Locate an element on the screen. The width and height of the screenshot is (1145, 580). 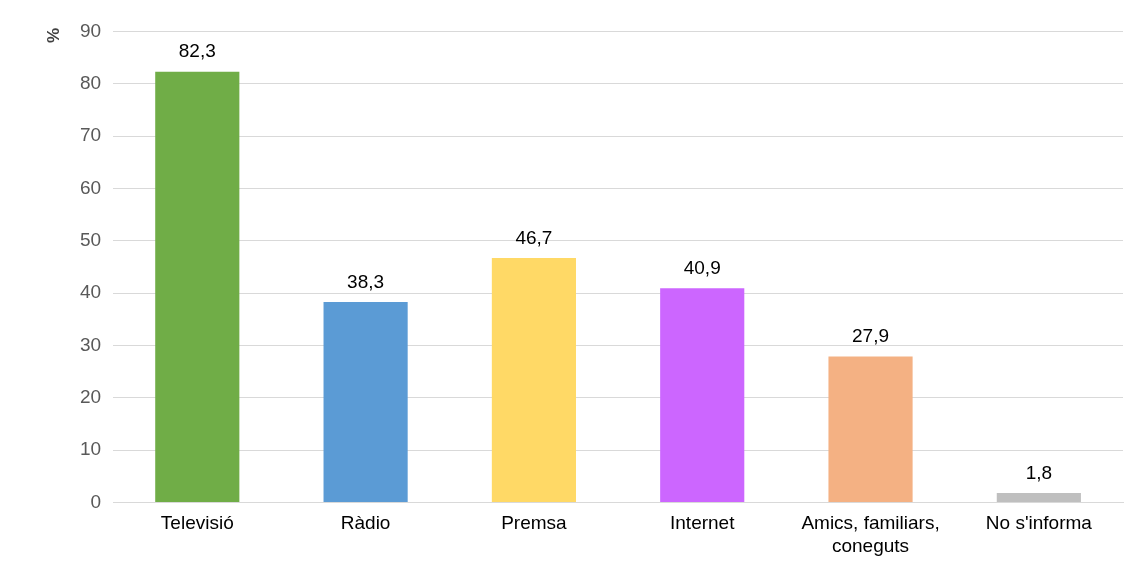
y-tick-label: 0 is located at coordinates (96, 501).